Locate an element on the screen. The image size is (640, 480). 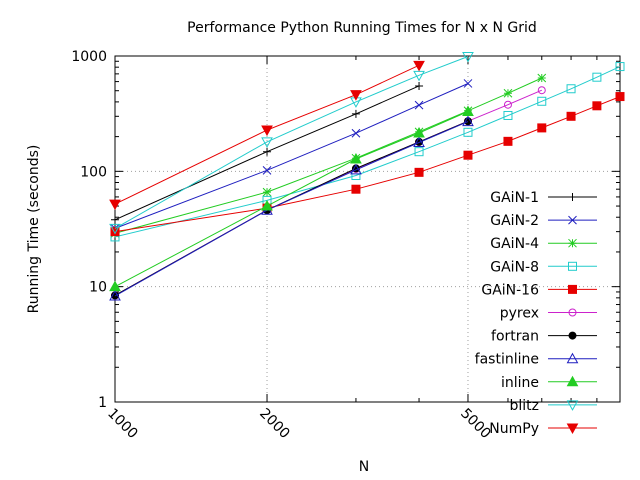
legend-item-numpy: NumPy is located at coordinates (543, 429).